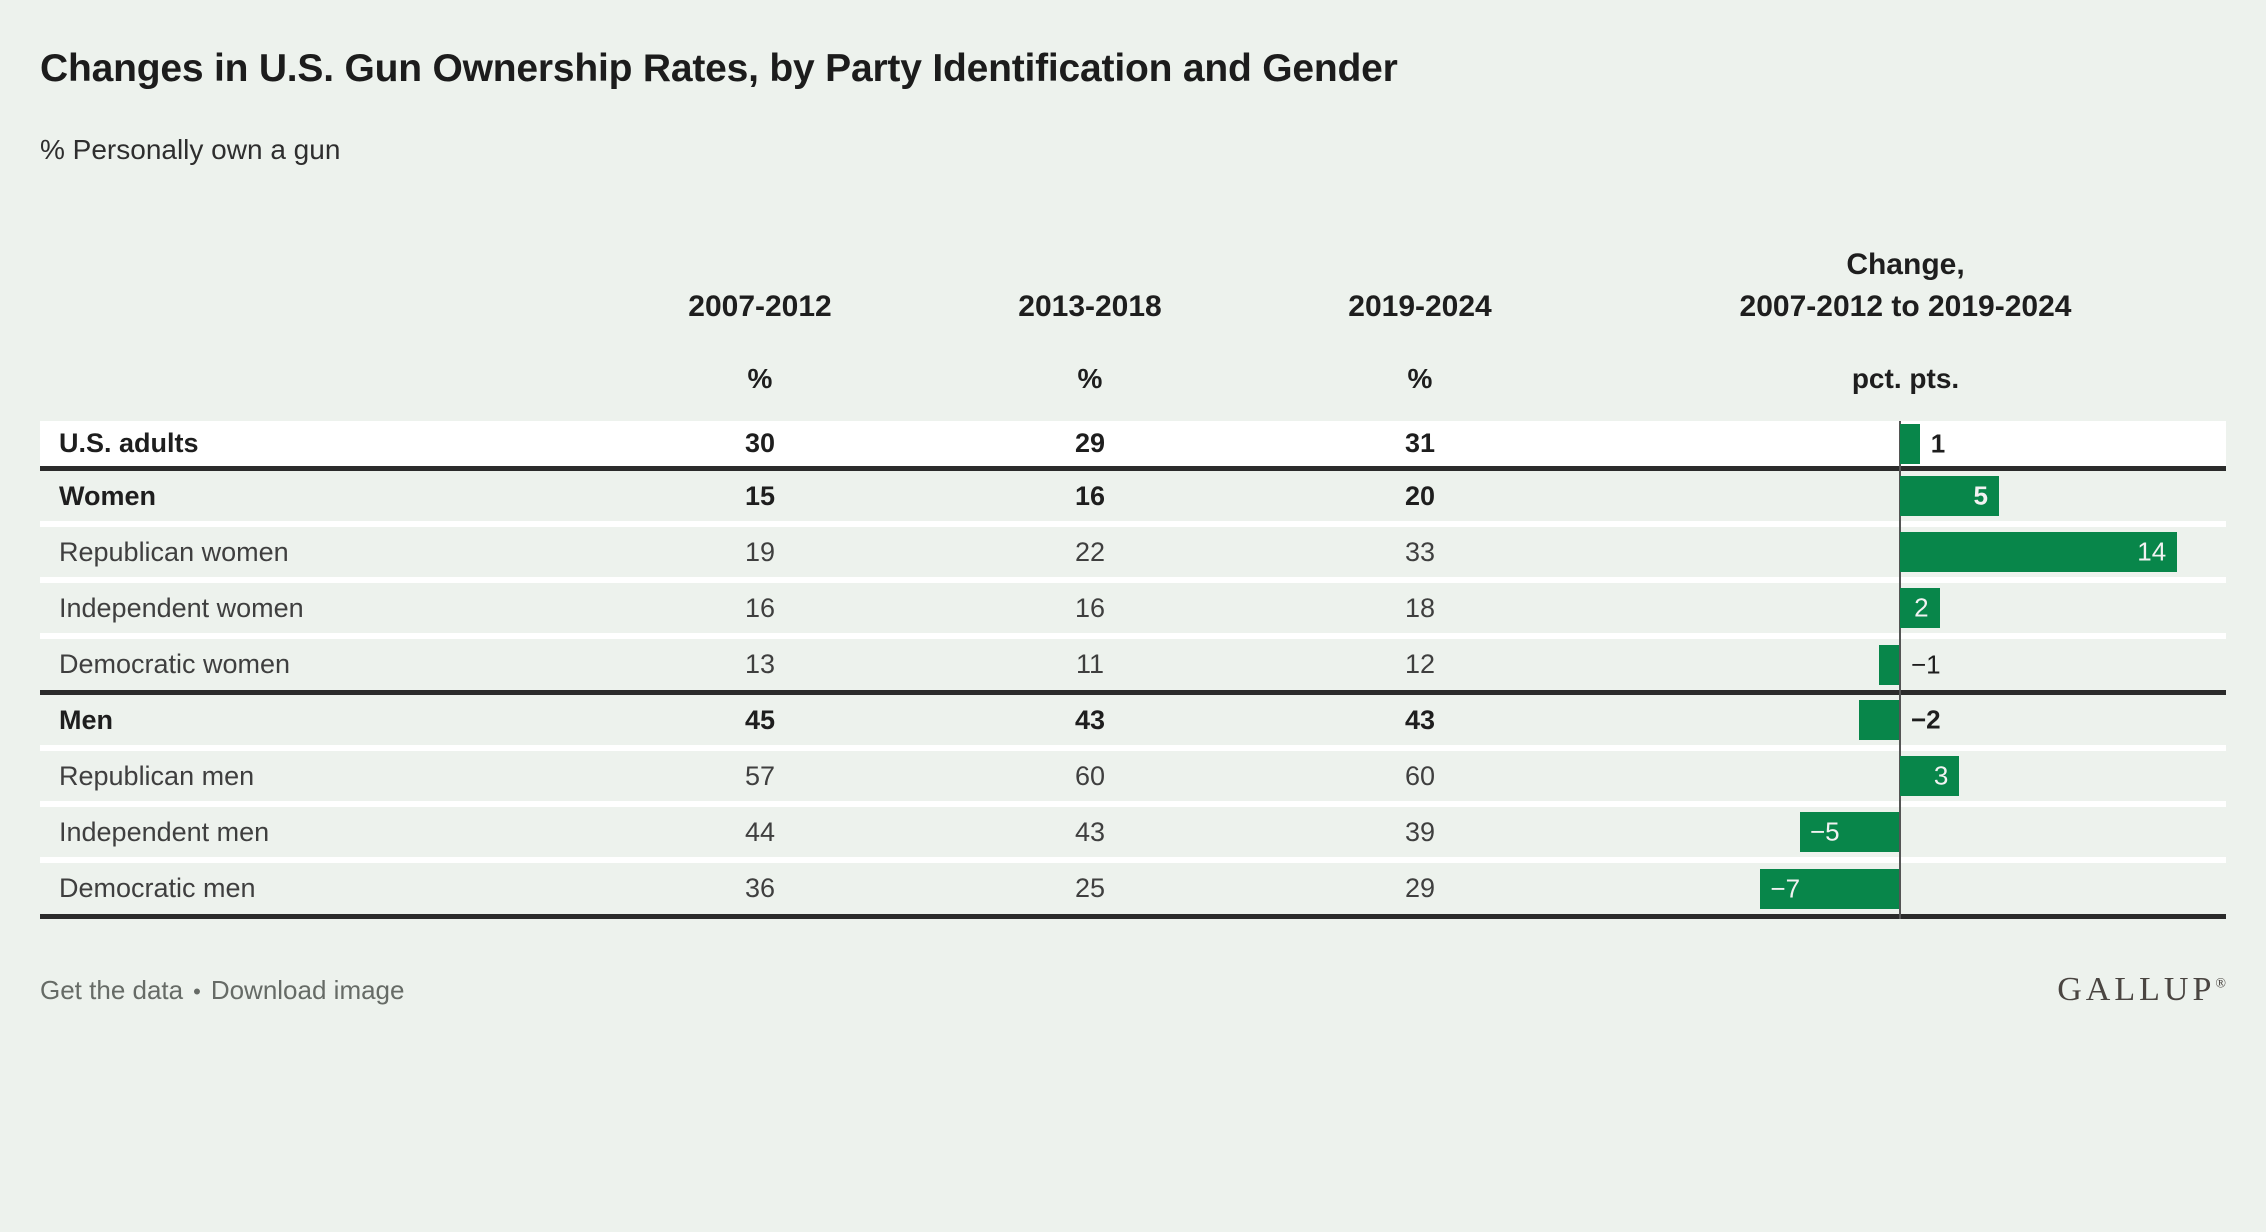 This screenshot has width=2266, height=1232. Describe the element at coordinates (1090, 443) in the screenshot. I see `value-2013-2018: 29` at that location.